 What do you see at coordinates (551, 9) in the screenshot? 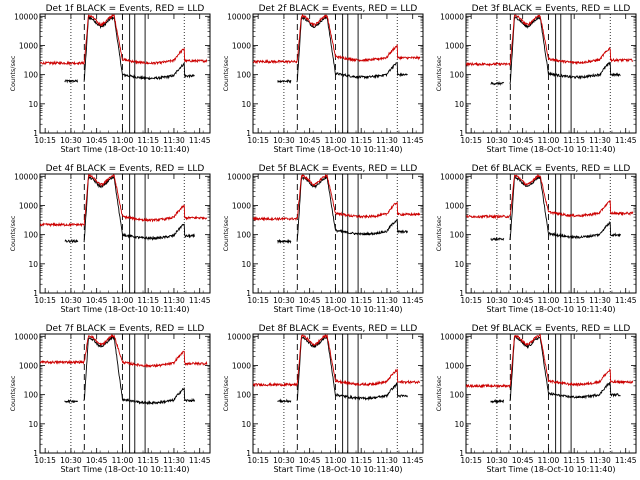
I see `panel-title: Det 3f BLACK = Events, RED = LLD` at bounding box center [551, 9].